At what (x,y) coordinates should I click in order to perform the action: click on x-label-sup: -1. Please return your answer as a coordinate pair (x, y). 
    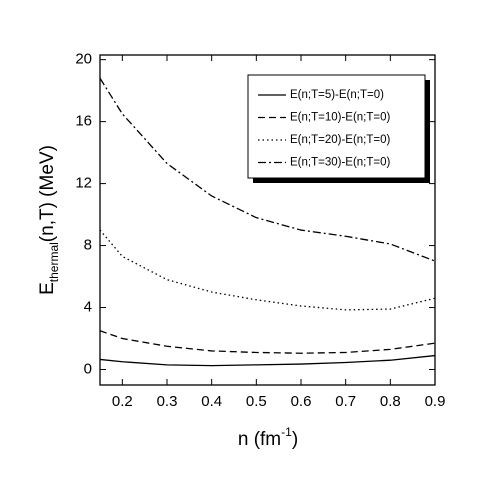
    Looking at the image, I should click on (286, 432).